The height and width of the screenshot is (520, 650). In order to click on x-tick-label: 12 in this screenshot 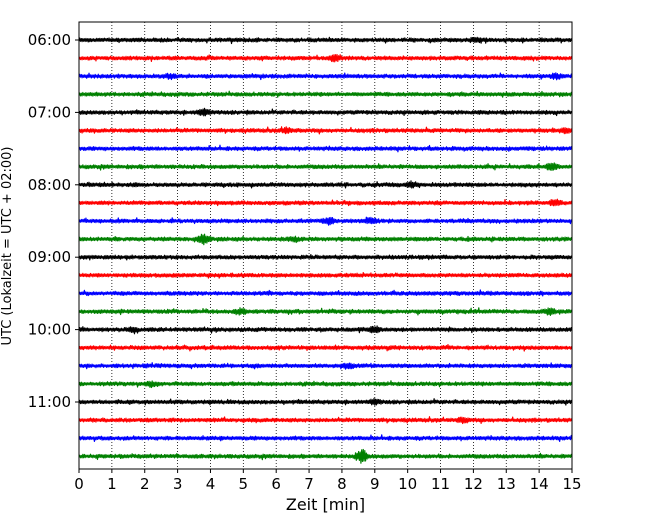, I will do `click(473, 484)`.